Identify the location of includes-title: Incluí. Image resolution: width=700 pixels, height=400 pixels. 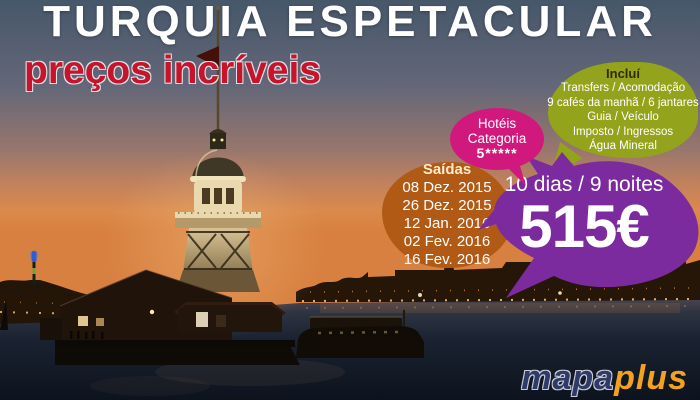
(623, 74).